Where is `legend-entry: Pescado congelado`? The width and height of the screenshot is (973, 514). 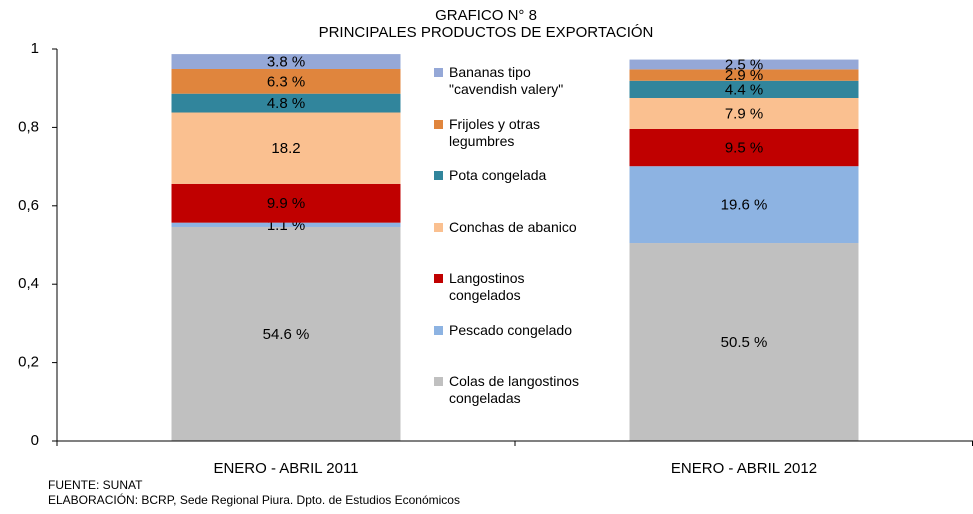 legend-entry: Pescado congelado is located at coordinates (524, 348).